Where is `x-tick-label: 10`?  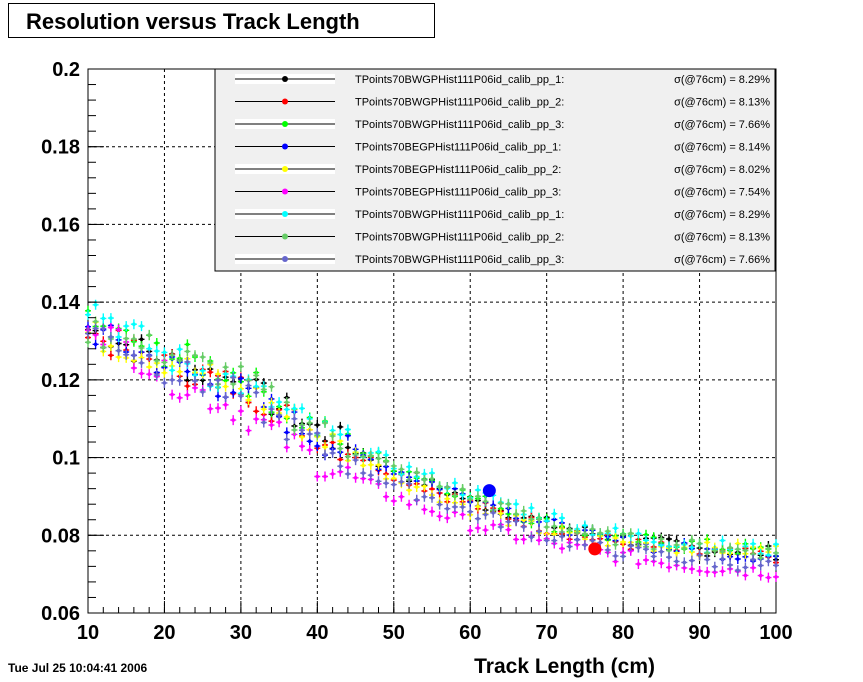 x-tick-label: 10 is located at coordinates (88, 633).